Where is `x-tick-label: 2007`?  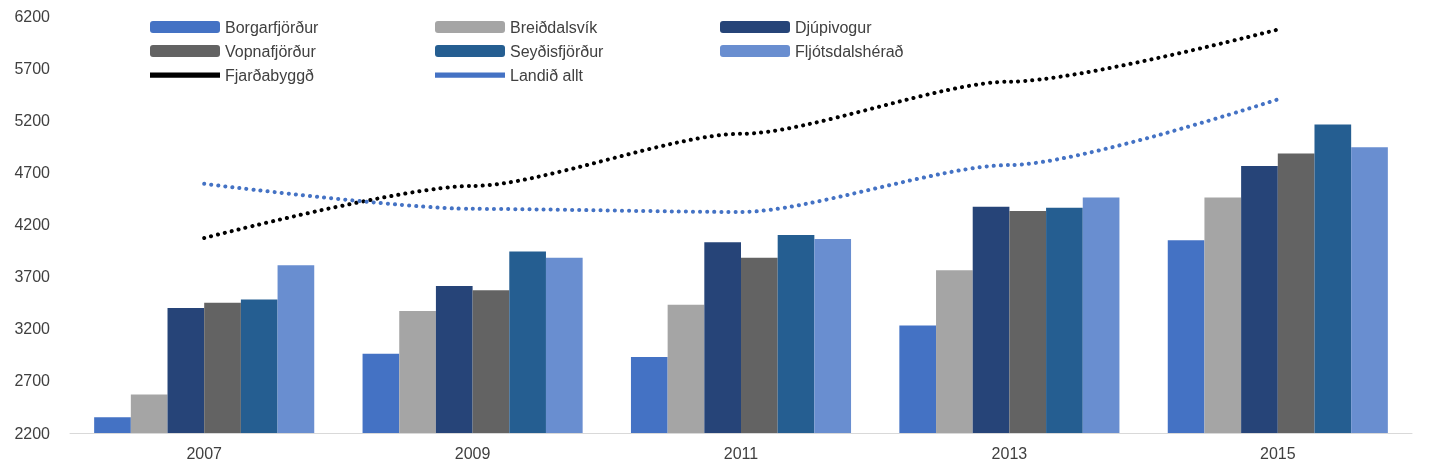 x-tick-label: 2007 is located at coordinates (204, 453).